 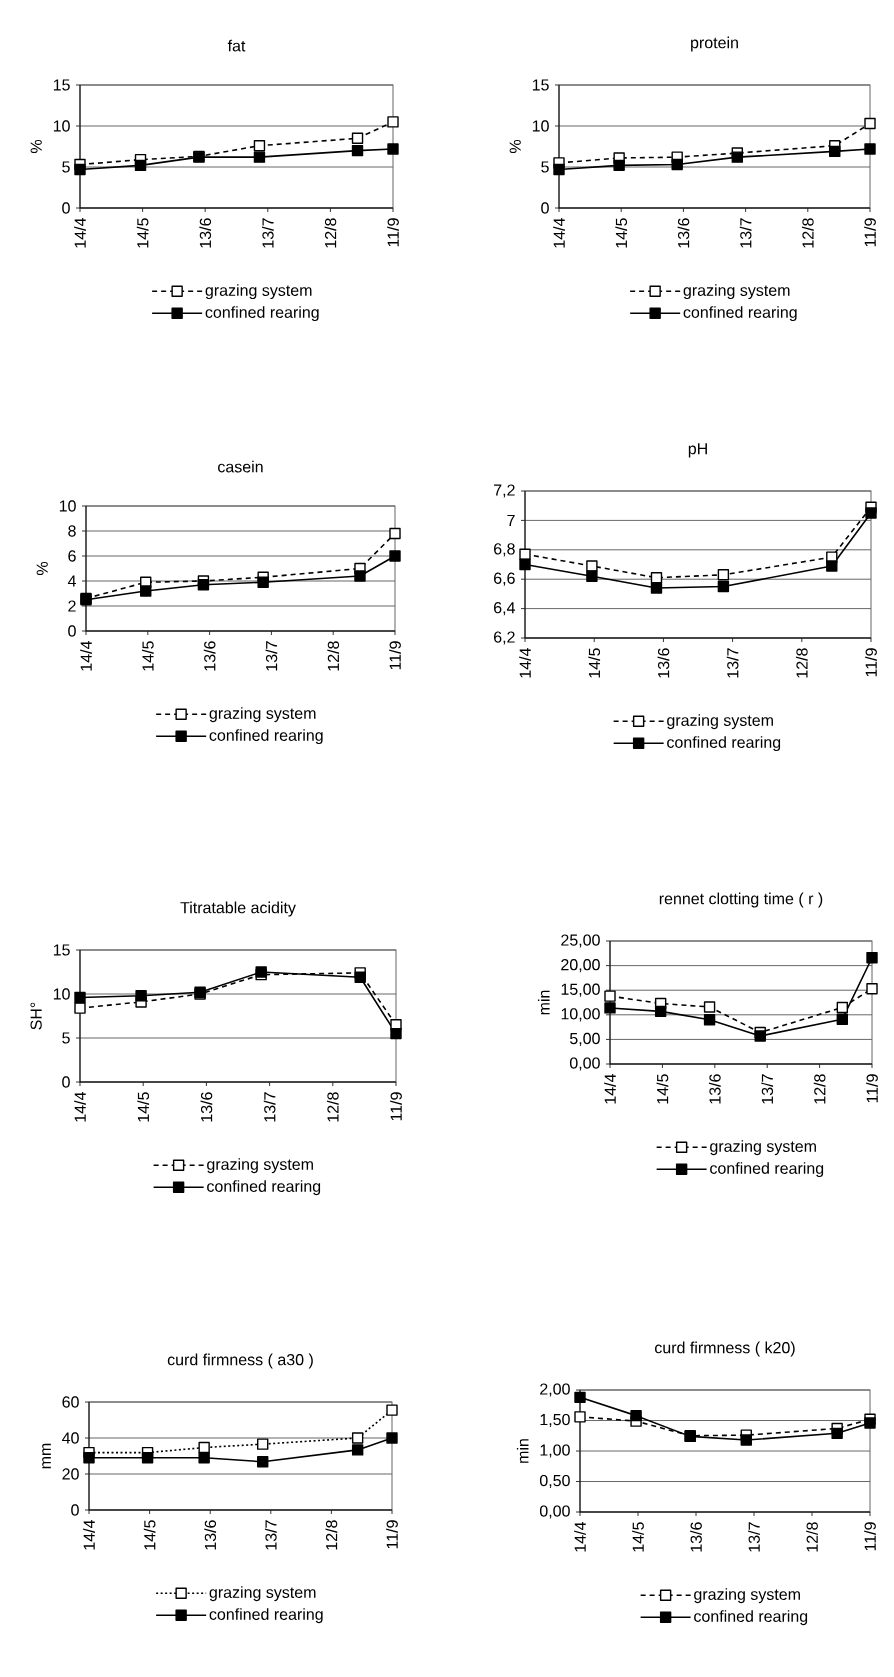 I want to click on y-tick-label: 8, so click(x=72, y=531).